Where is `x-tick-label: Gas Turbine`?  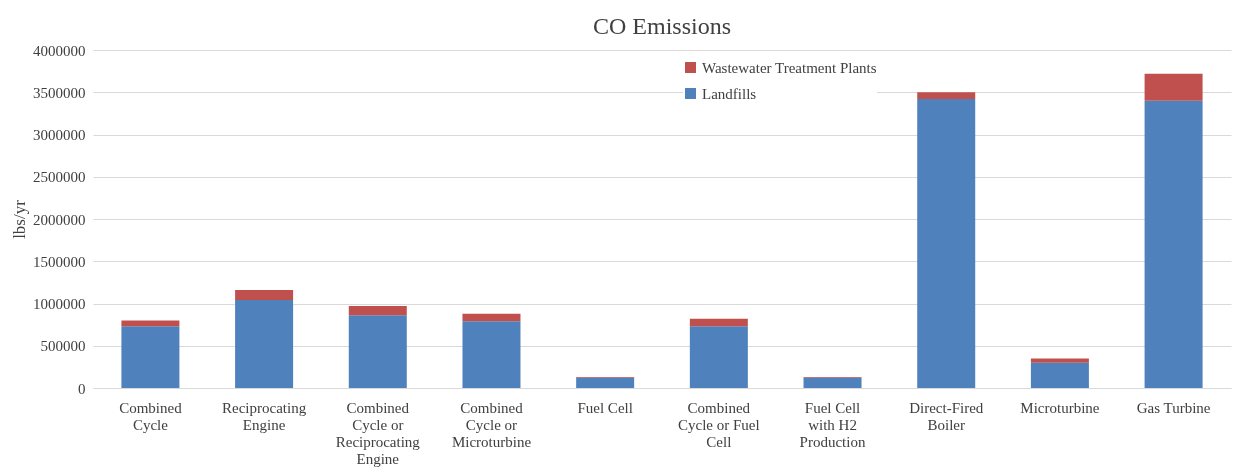 x-tick-label: Gas Turbine is located at coordinates (1173, 407).